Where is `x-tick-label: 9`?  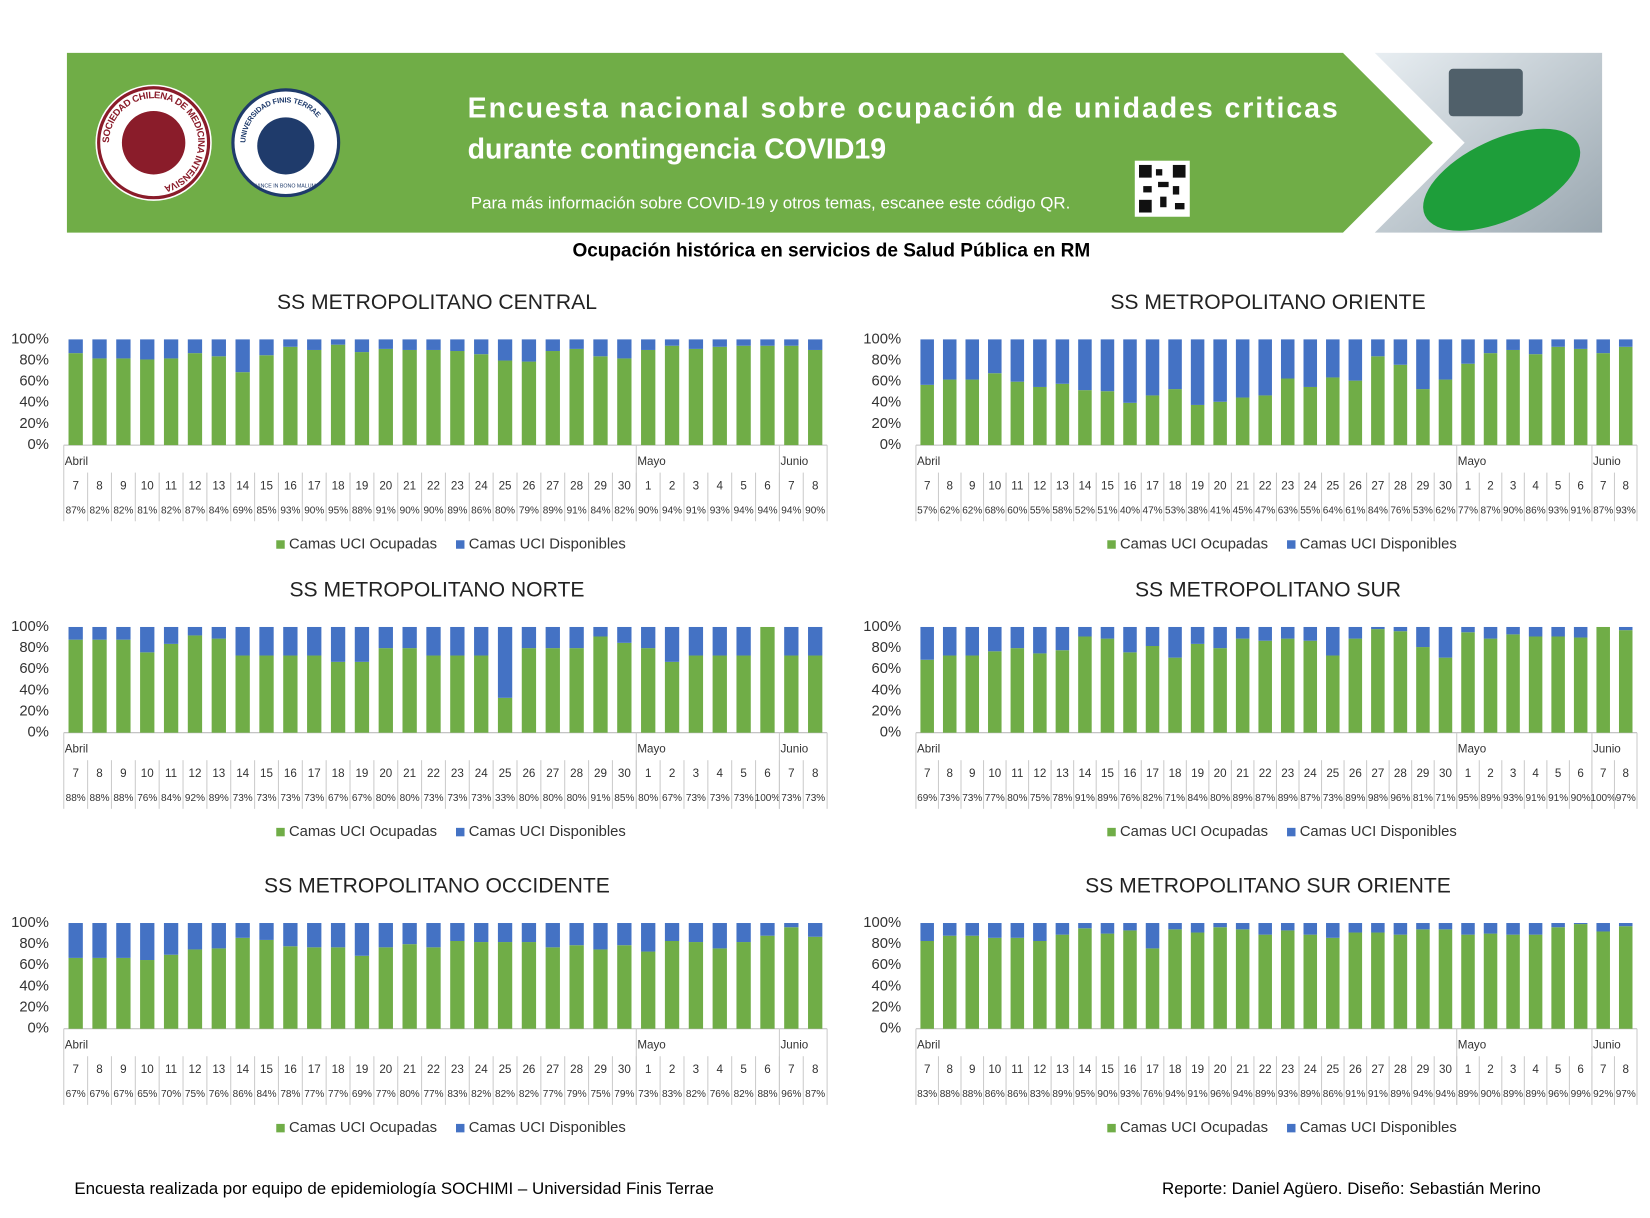 x-tick-label: 9 is located at coordinates (123, 773).